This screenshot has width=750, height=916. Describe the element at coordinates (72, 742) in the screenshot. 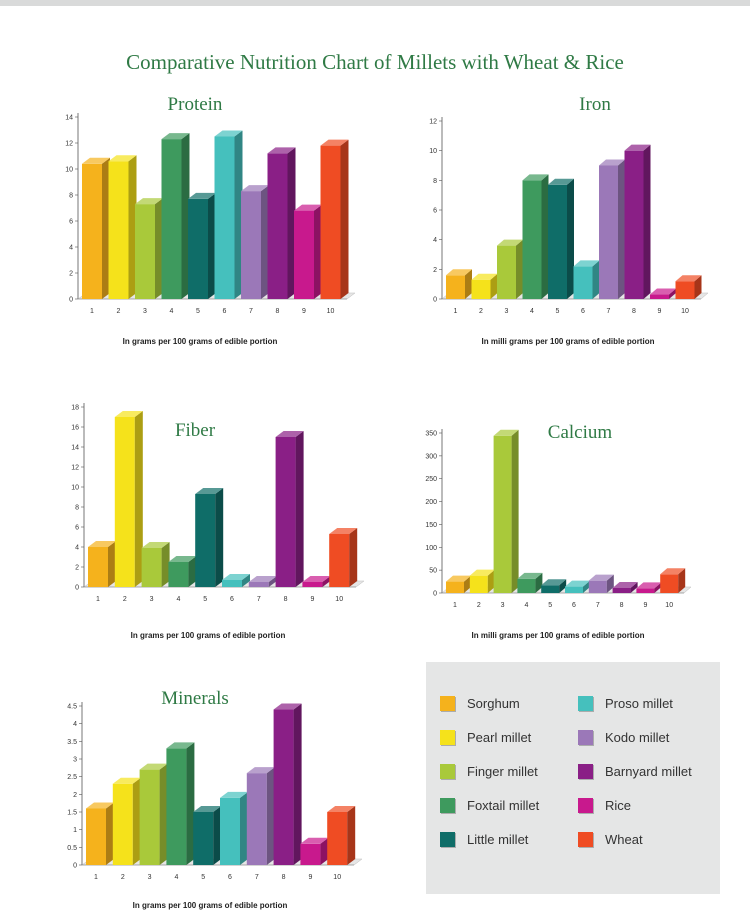

I see `y-tick-label: 3.5` at that location.